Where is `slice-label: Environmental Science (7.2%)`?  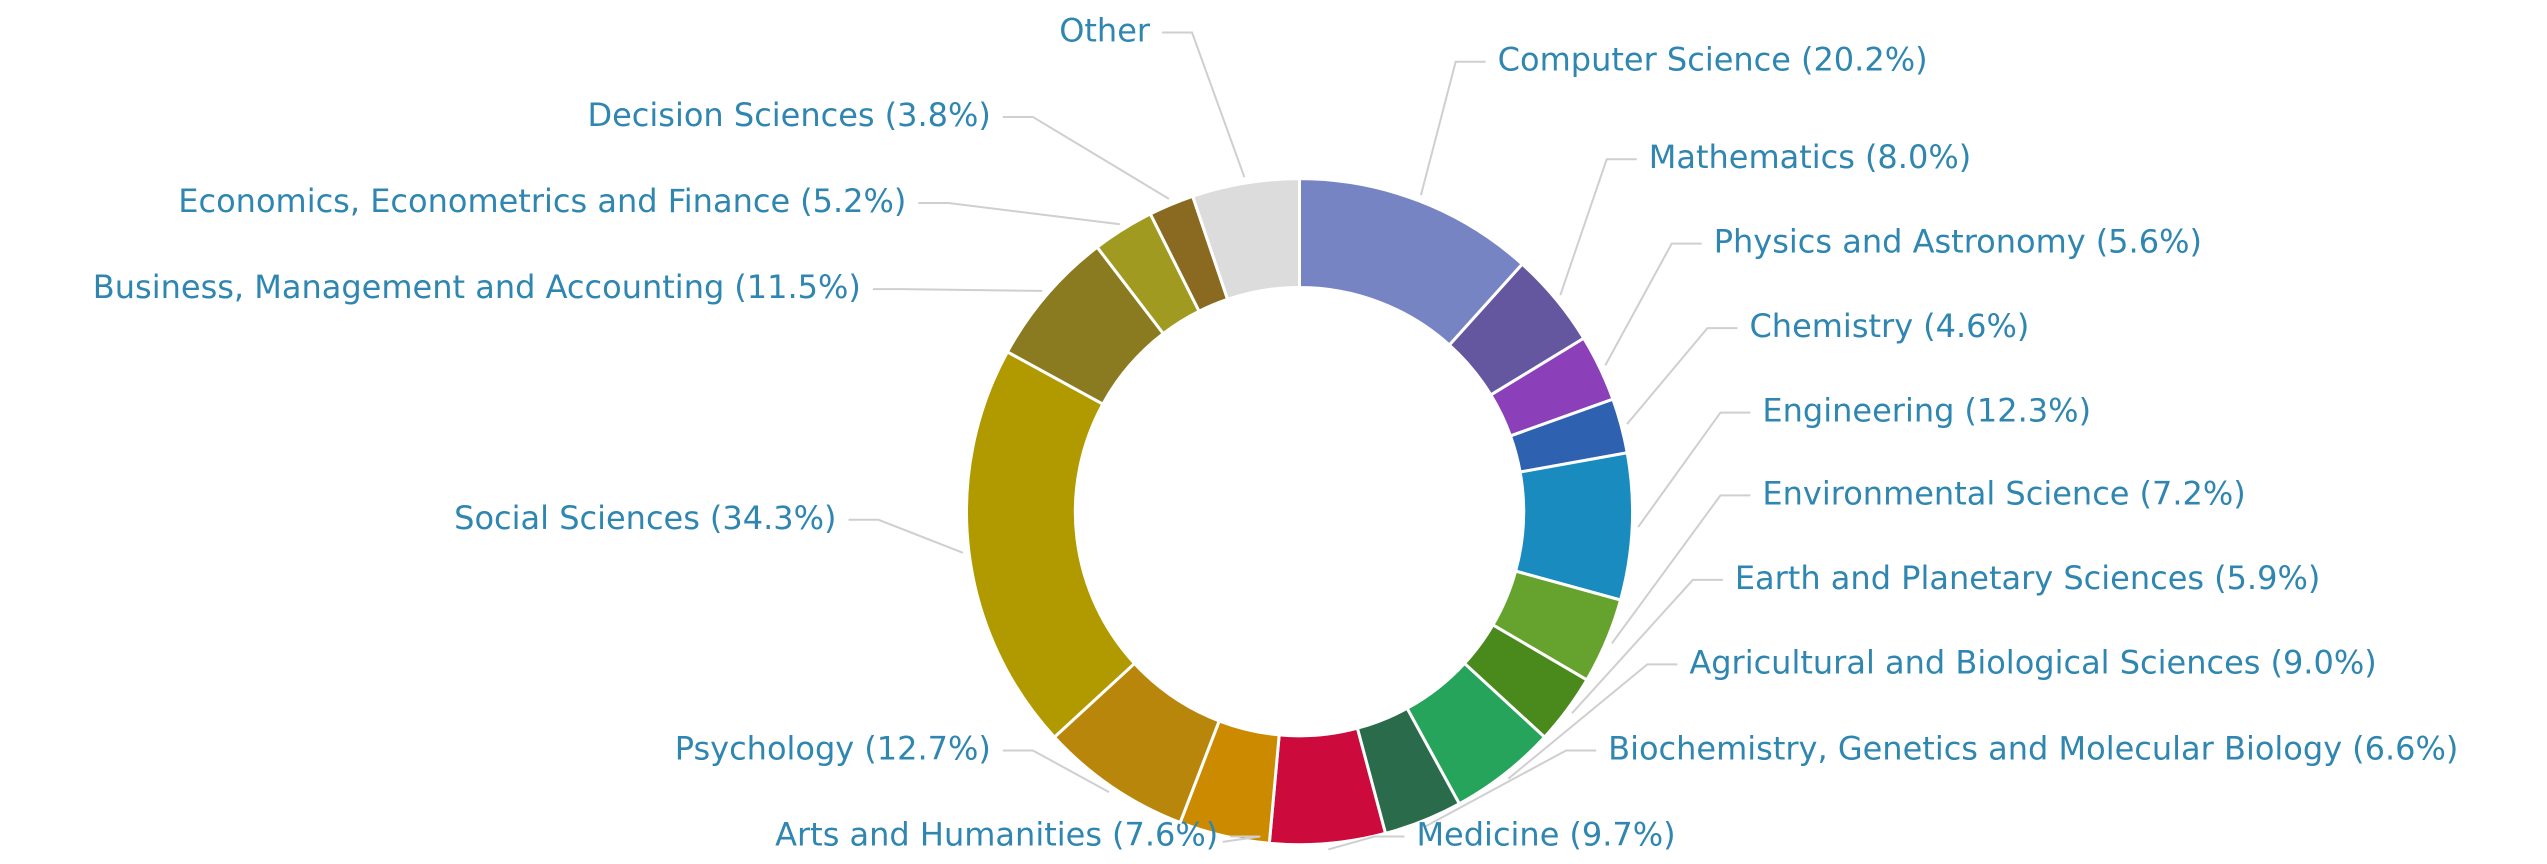
slice-label: Environmental Science (7.2%) is located at coordinates (2003, 493).